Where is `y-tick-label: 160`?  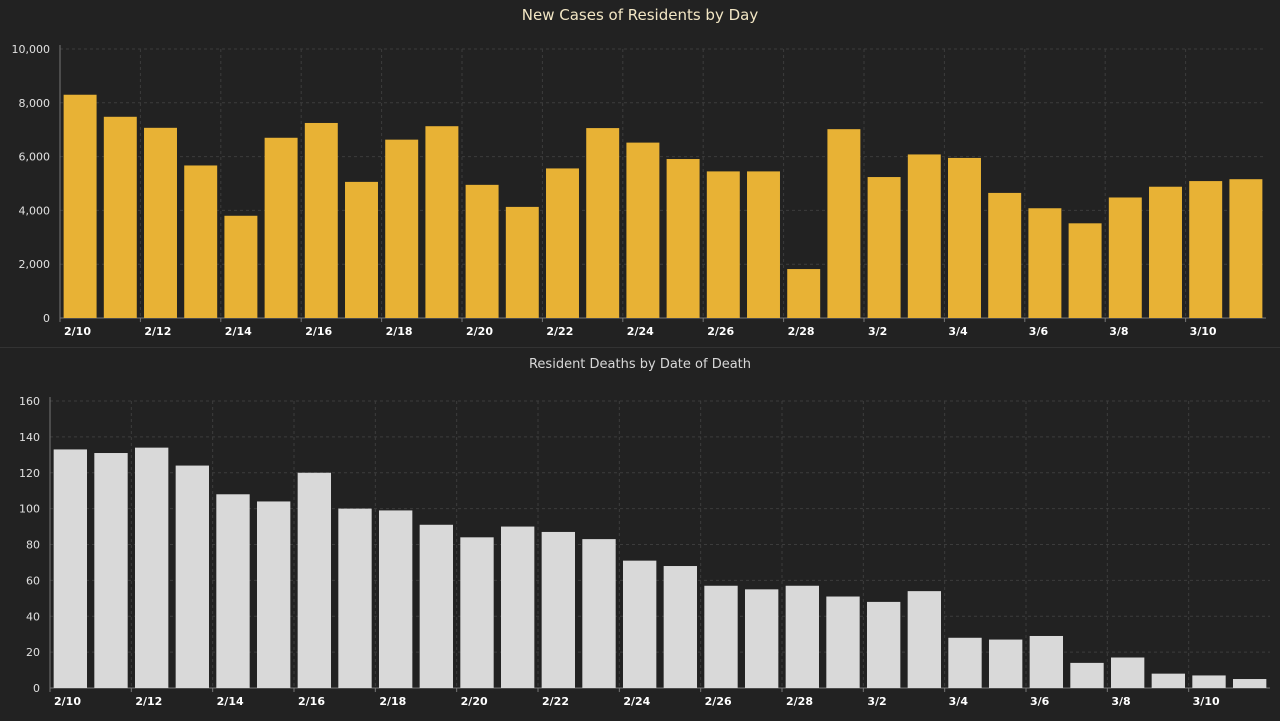
y-tick-label: 160 is located at coordinates (29, 401).